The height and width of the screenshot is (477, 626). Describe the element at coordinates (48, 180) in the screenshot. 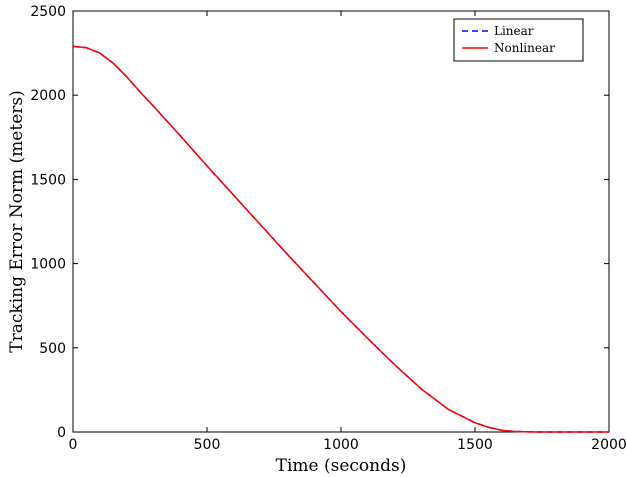

I see `y-tick-label-3: 1500` at that location.